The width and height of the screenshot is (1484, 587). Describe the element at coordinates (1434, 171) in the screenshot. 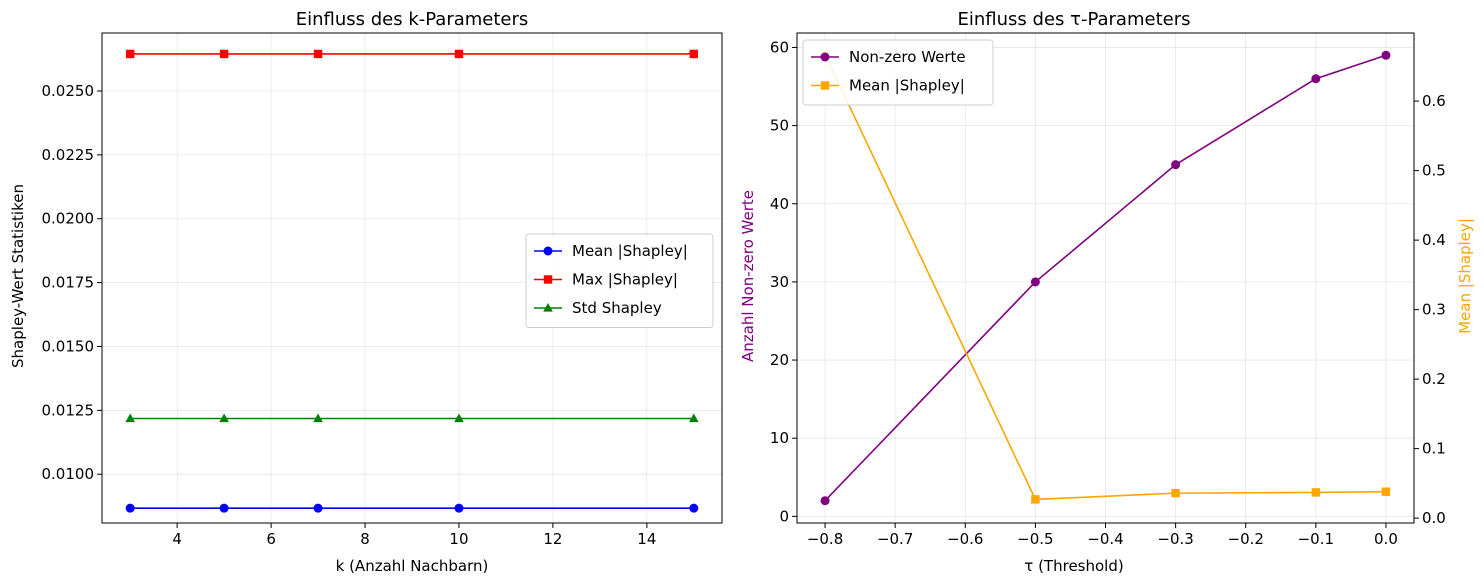

I see `y2-tick-label: 0.5` at that location.